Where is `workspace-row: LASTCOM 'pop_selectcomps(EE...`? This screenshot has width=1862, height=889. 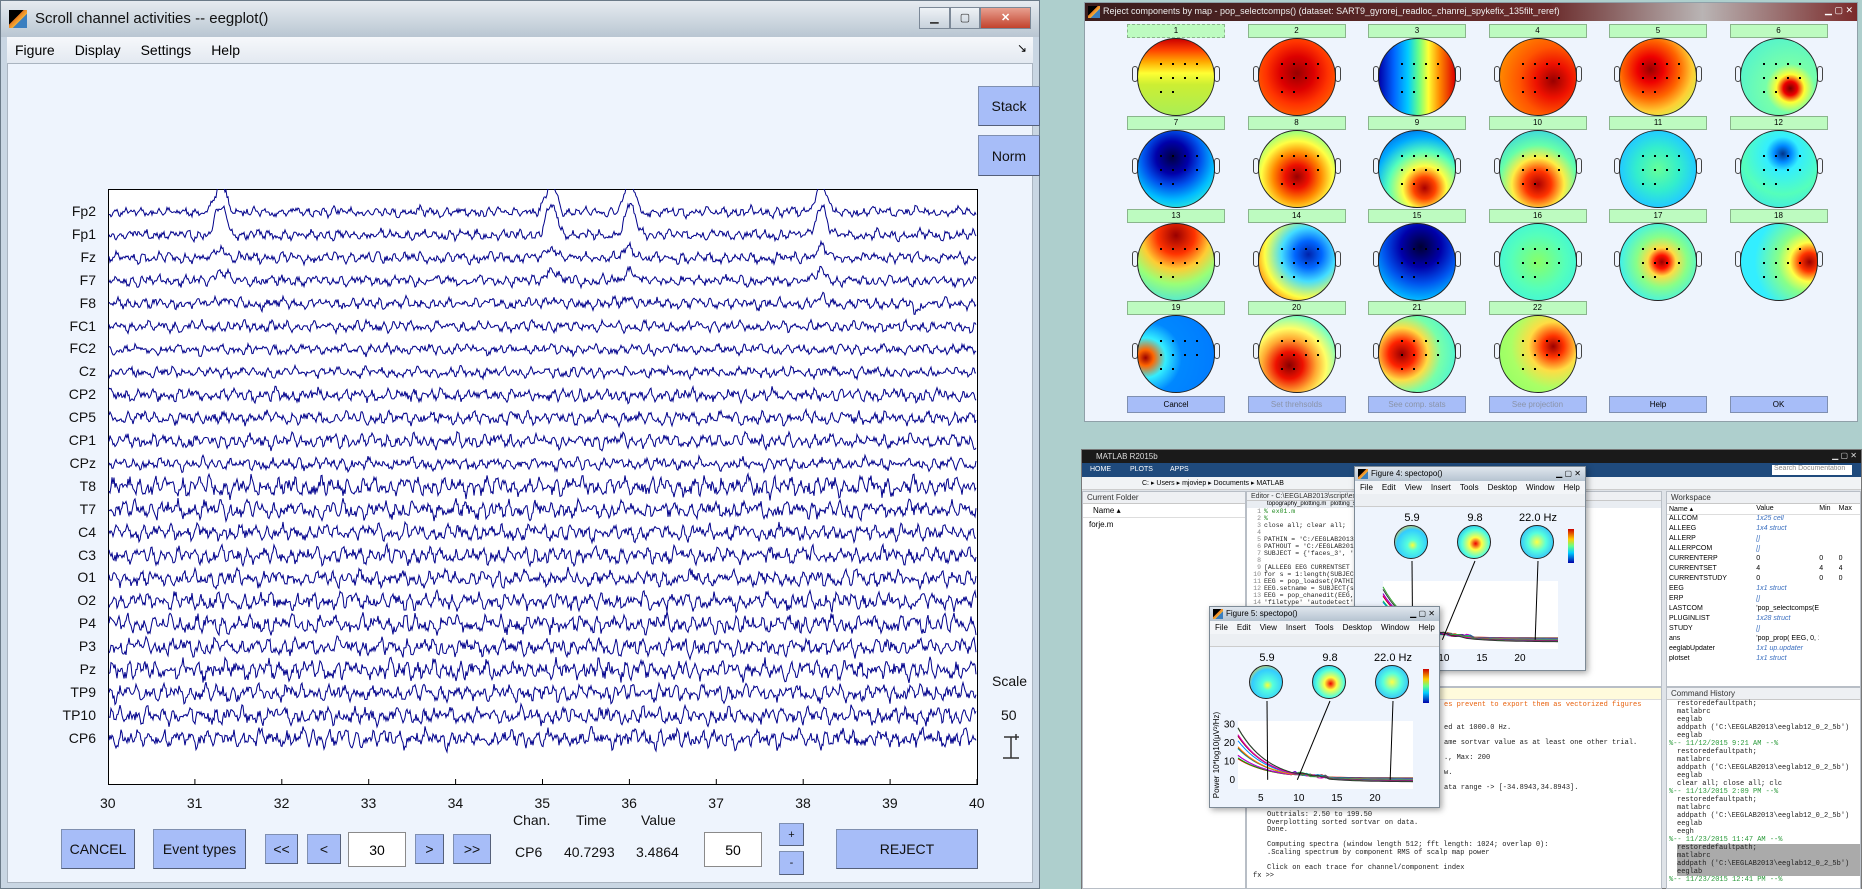 workspace-row: LASTCOM 'pop_selectcomps(EE... is located at coordinates (1763, 610).